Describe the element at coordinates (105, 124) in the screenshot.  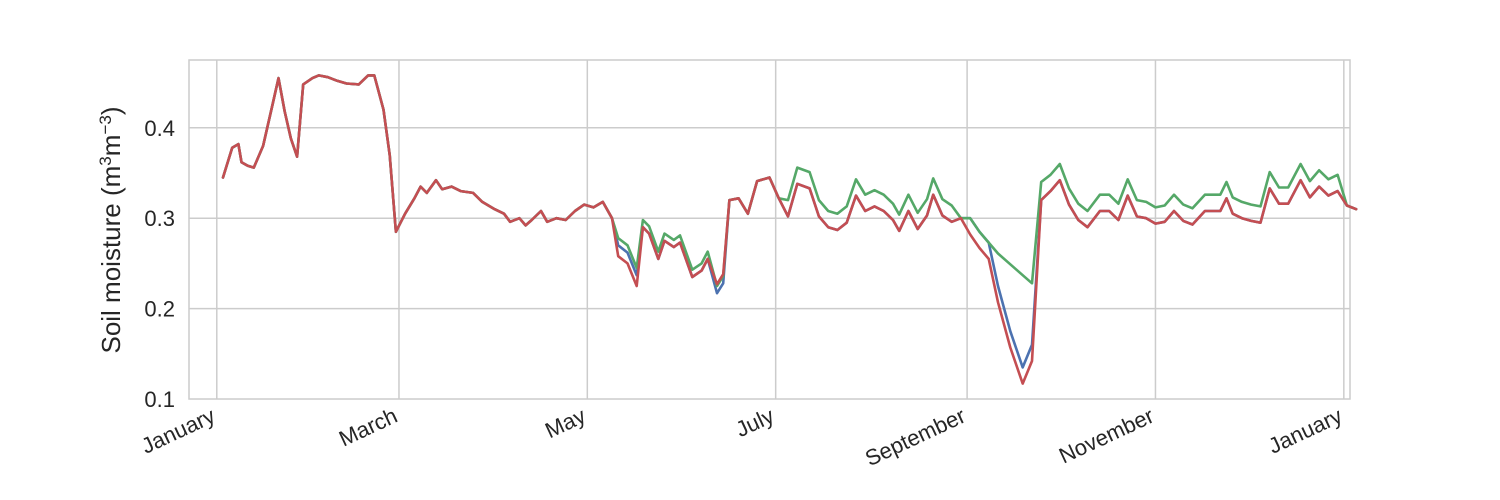
I see `y-axis-label-sup2: −3` at that location.